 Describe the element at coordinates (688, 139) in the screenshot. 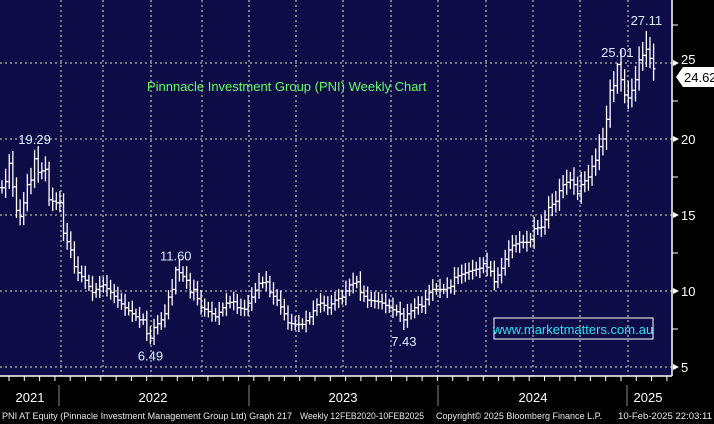

I see `y-tick-label: 20` at that location.